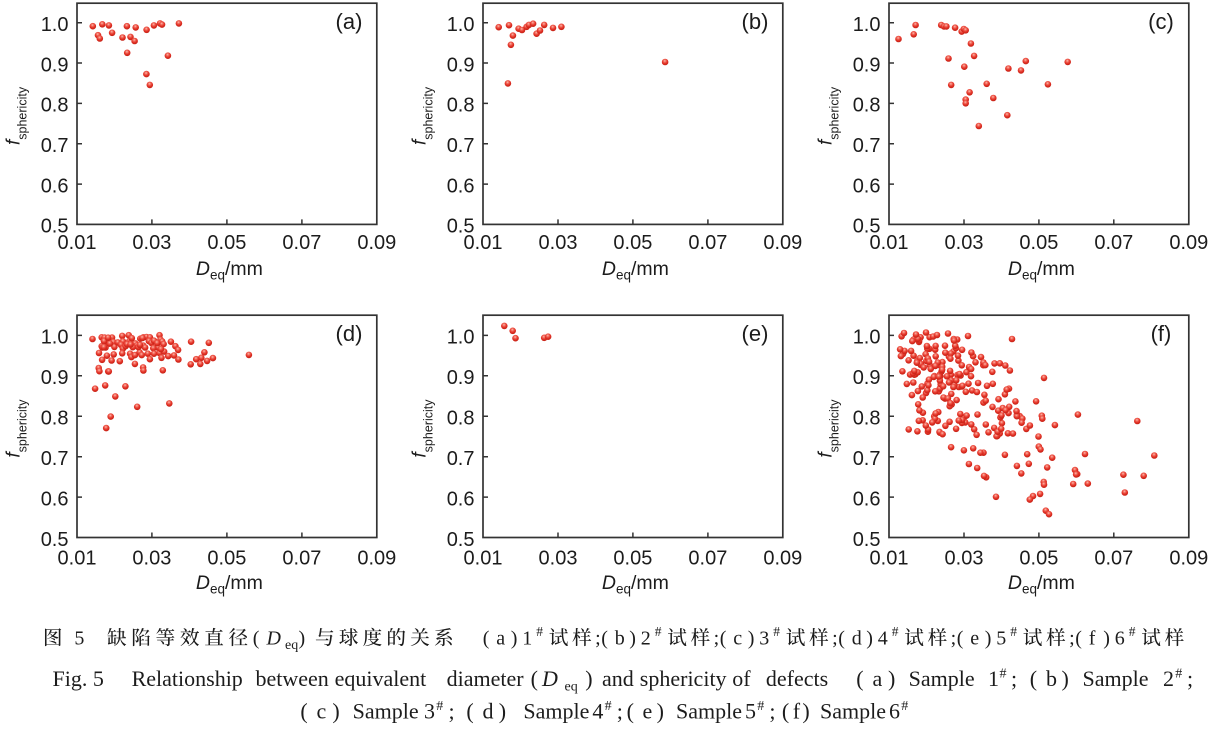 This screenshot has width=1214, height=732. Describe the element at coordinates (618, 678) in the screenshot. I see `svg-text: and` at that location.